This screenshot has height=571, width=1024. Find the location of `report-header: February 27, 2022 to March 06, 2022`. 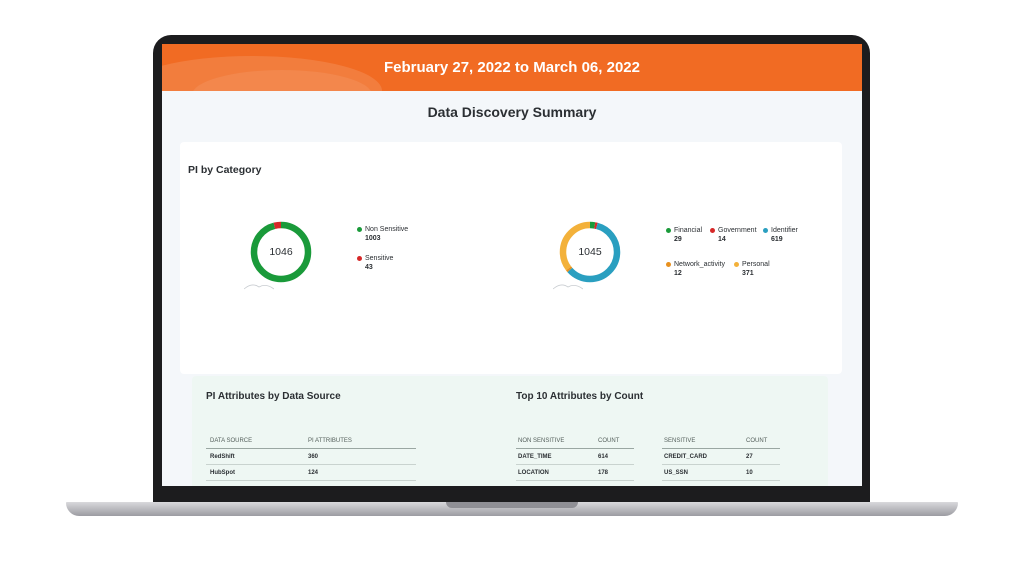

report-header: February 27, 2022 to March 06, 2022 is located at coordinates (512, 67).